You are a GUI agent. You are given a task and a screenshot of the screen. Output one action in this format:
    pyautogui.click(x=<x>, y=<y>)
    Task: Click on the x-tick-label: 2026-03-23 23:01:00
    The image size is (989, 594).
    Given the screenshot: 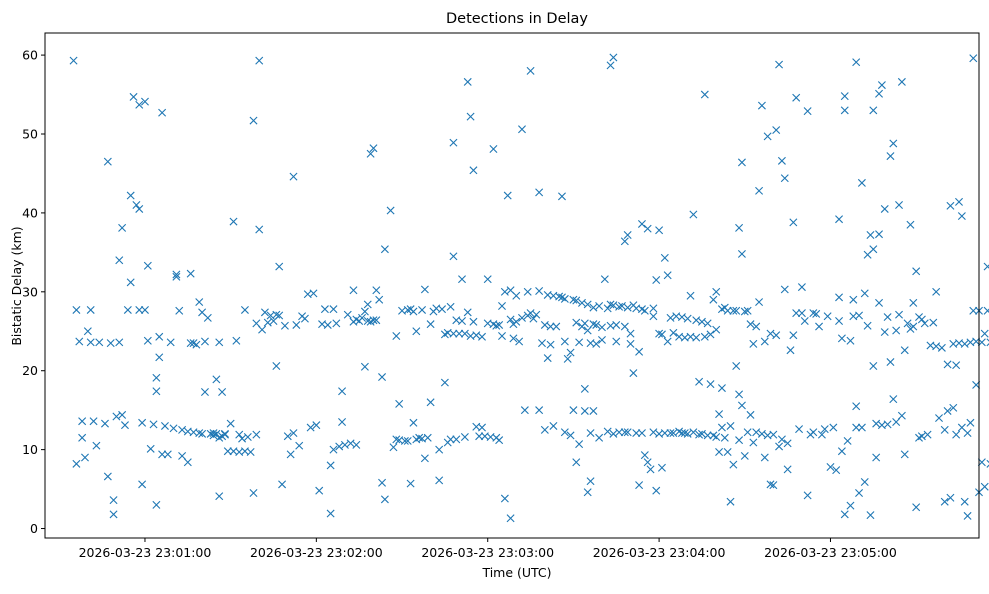 What is the action you would take?
    pyautogui.click(x=145, y=552)
    